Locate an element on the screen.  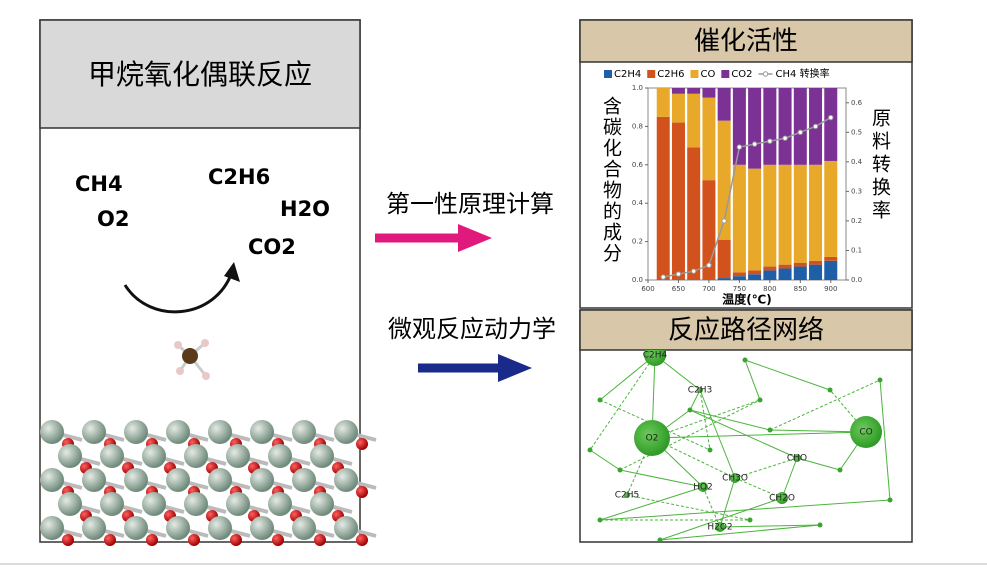
y2-tick-label: 0.4 is located at coordinates (857, 162).